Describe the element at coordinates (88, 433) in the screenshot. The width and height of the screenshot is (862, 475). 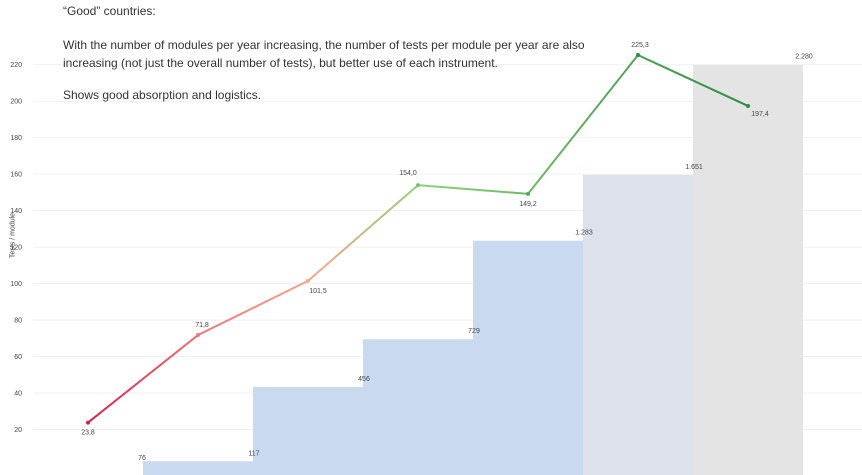
I see `line-label: 23,8` at that location.